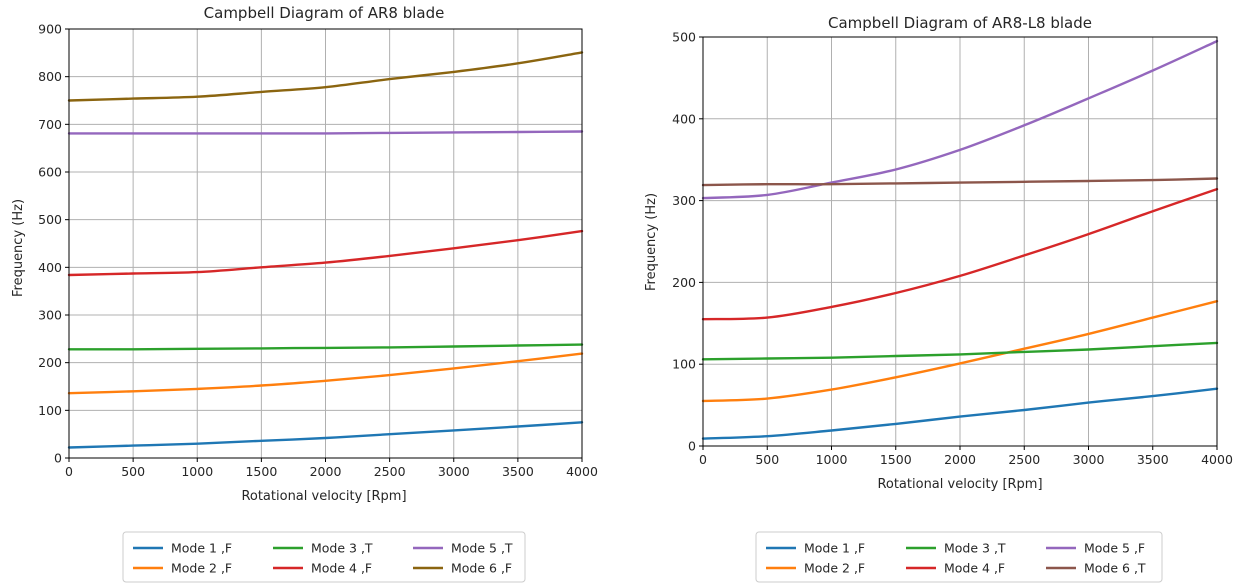 The image size is (1245, 583). Describe the element at coordinates (50, 29) in the screenshot. I see `y-tick-label: 900` at that location.